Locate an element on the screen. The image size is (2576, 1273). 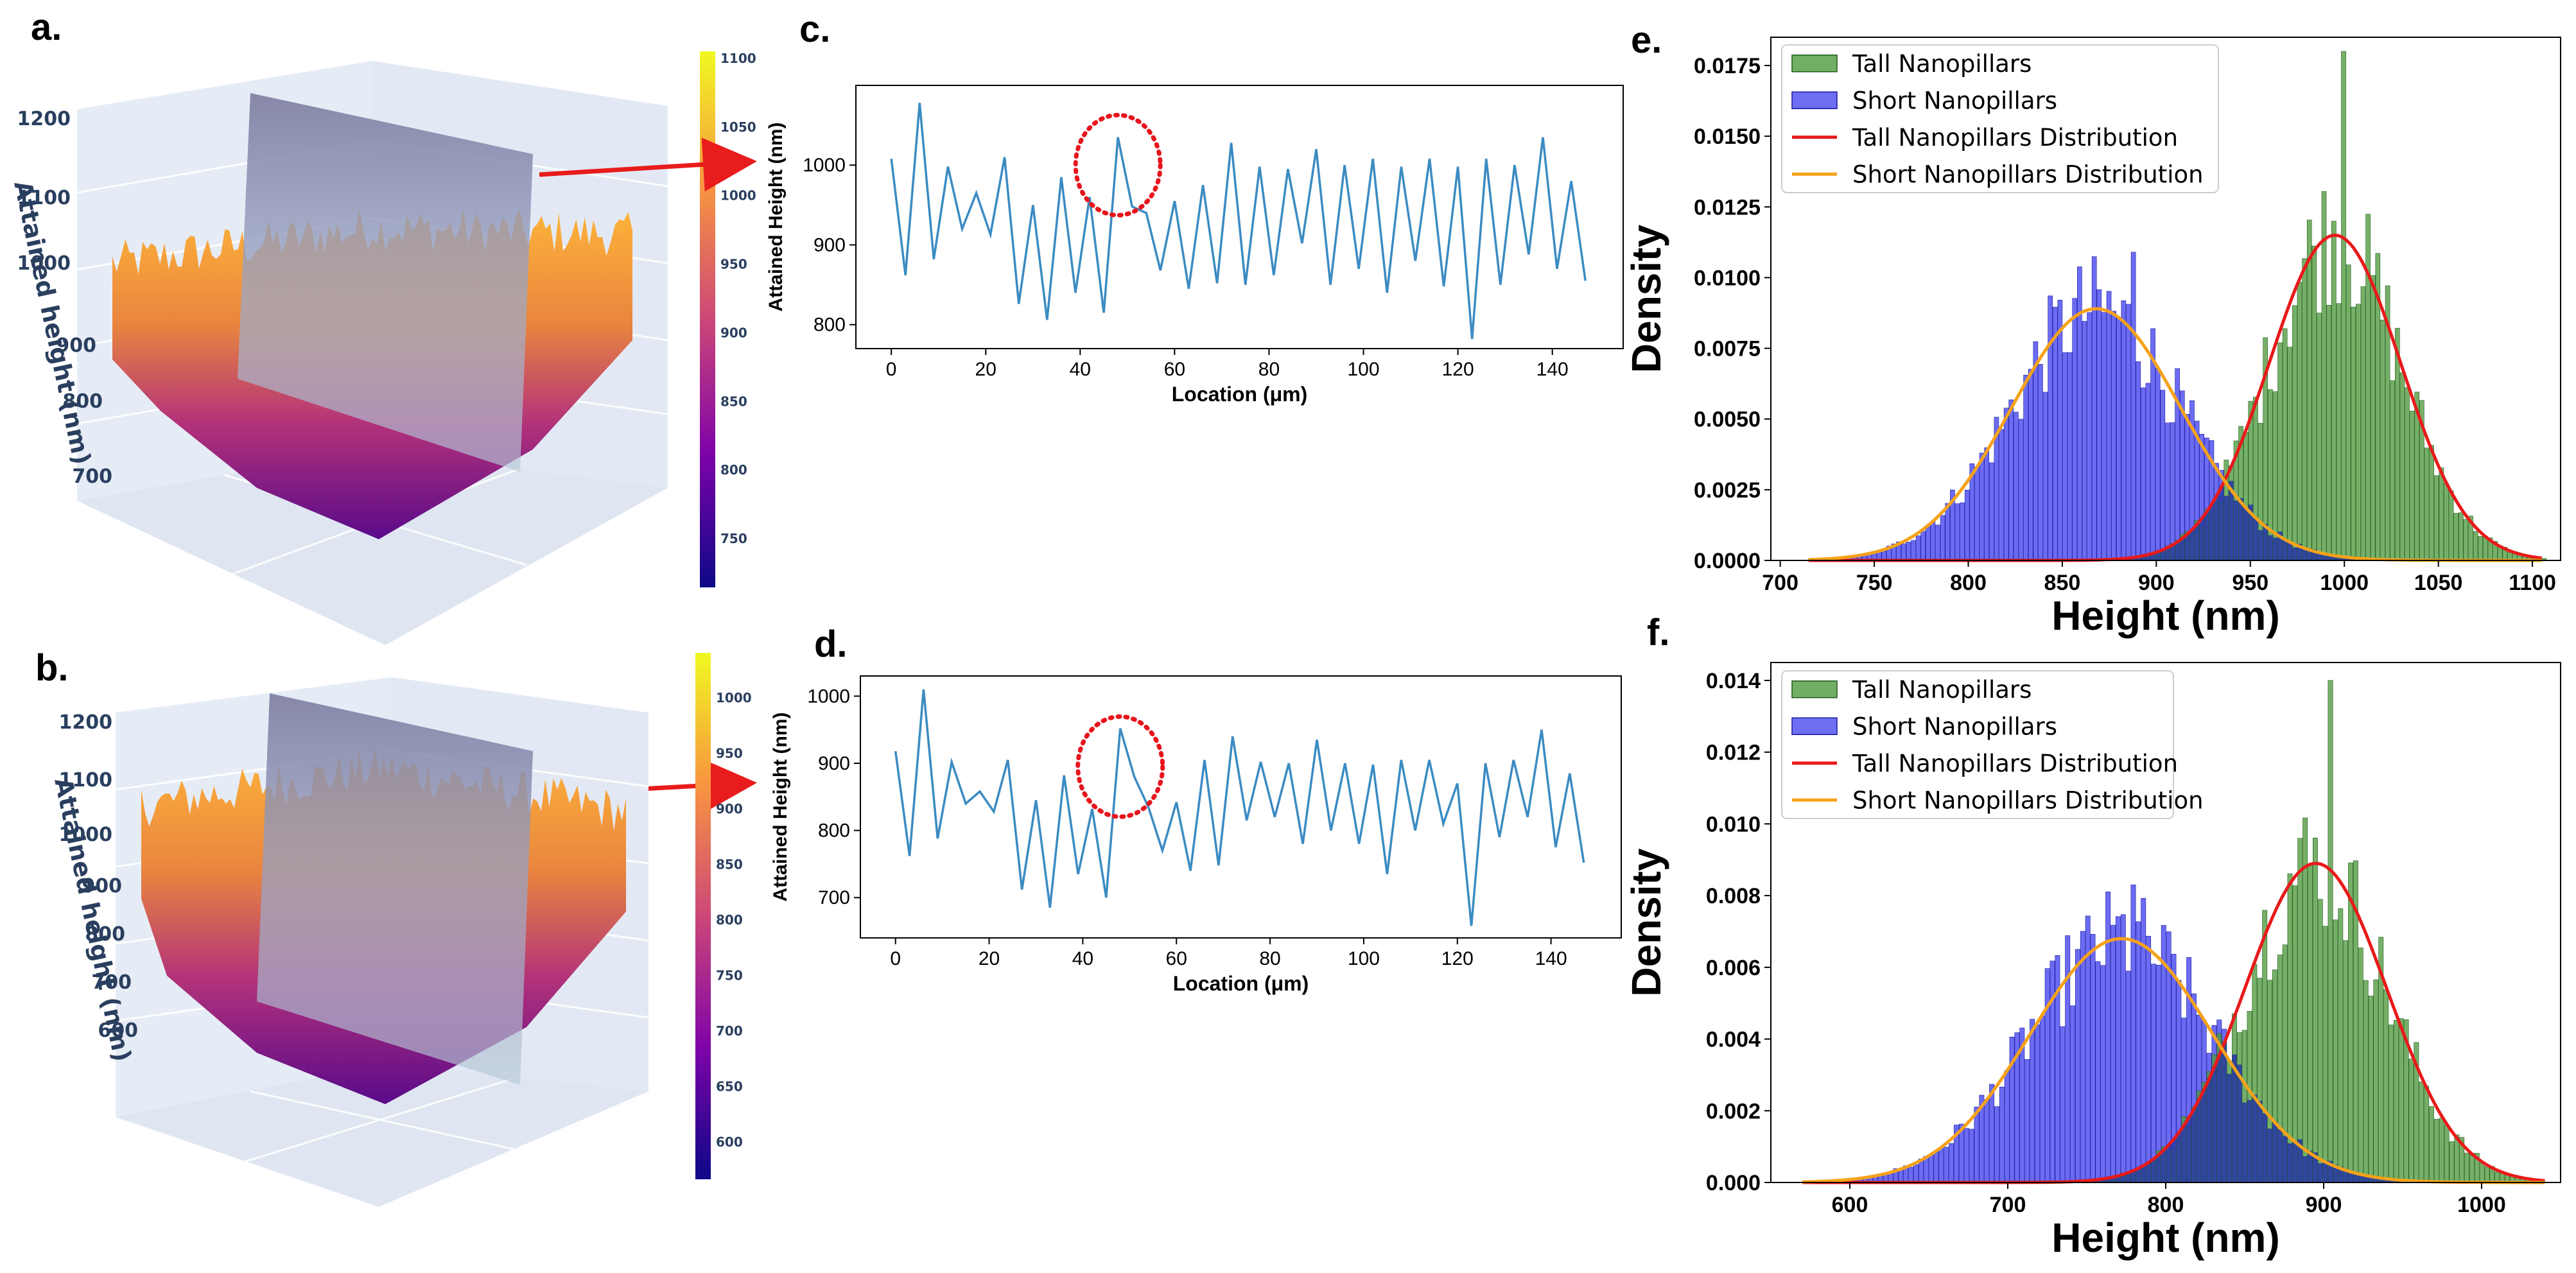
y-tick-label: 0.004 is located at coordinates (1733, 1040).